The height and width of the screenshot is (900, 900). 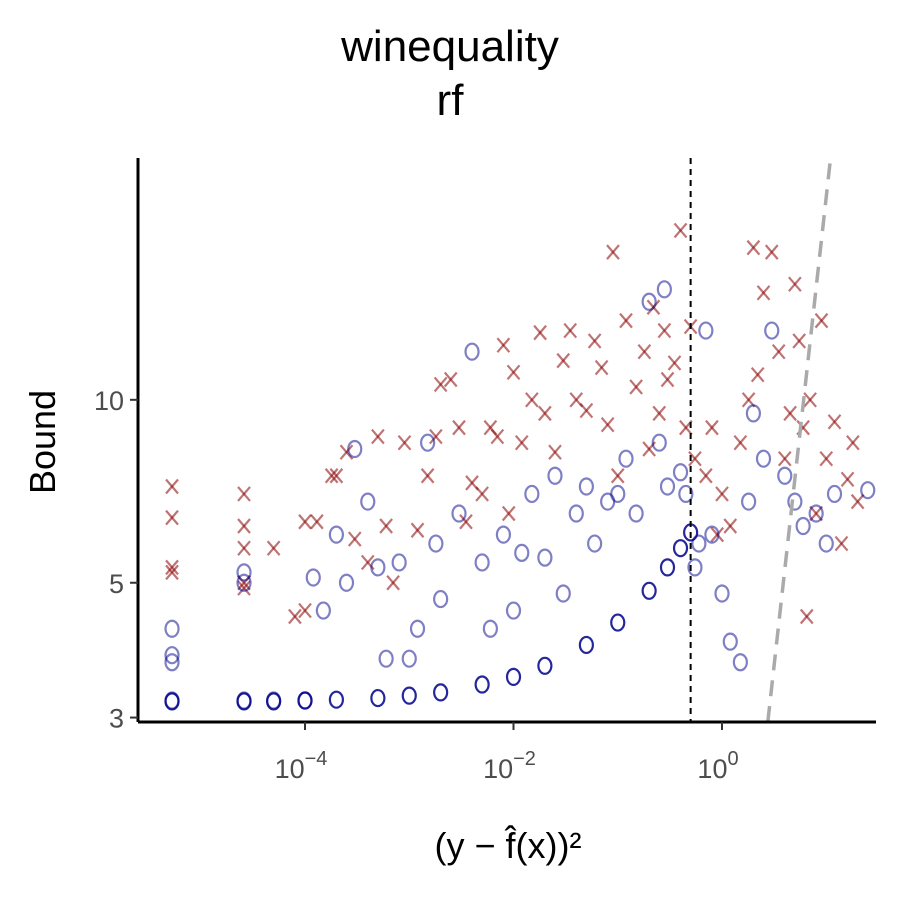 I want to click on x-tick-label: 10−2, so click(x=509, y=766).